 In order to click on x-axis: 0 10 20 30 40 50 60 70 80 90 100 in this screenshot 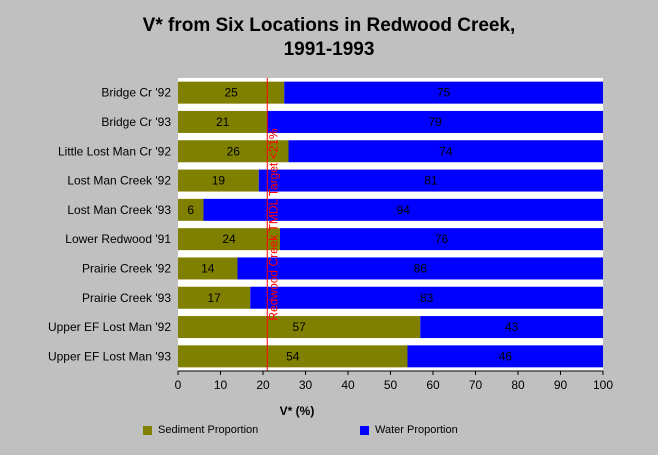, I will do `click(394, 381)`.